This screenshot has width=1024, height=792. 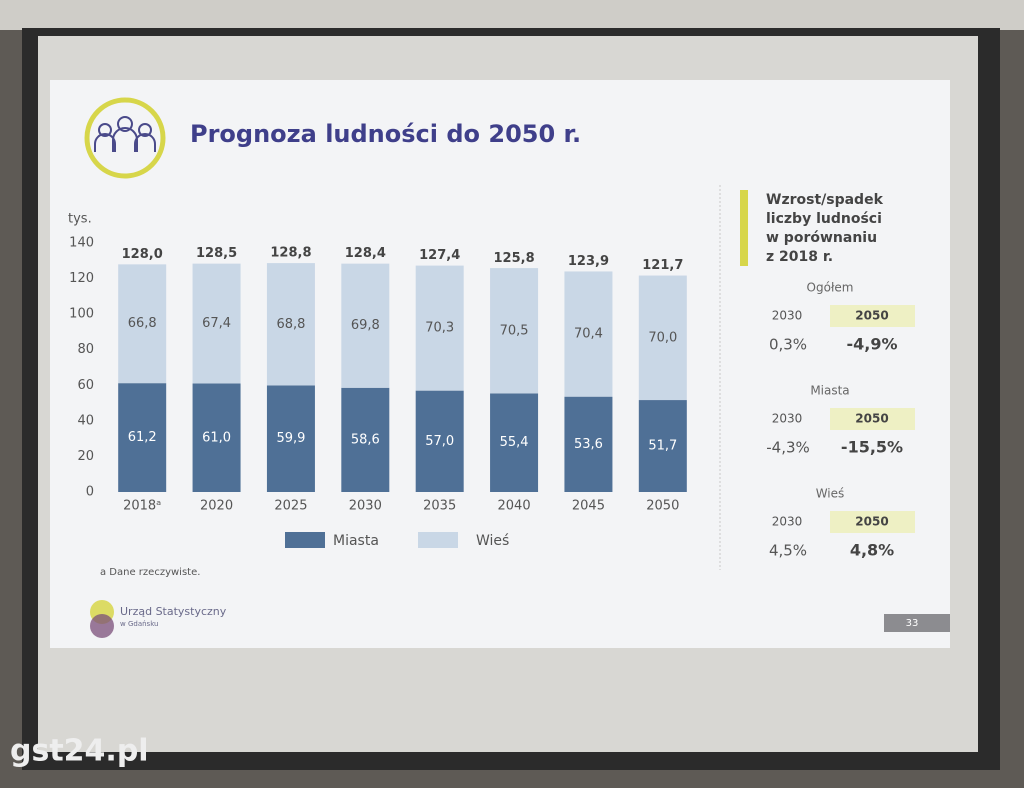 What do you see at coordinates (79, 751) in the screenshot?
I see `watermark: gst24.pl` at bounding box center [79, 751].